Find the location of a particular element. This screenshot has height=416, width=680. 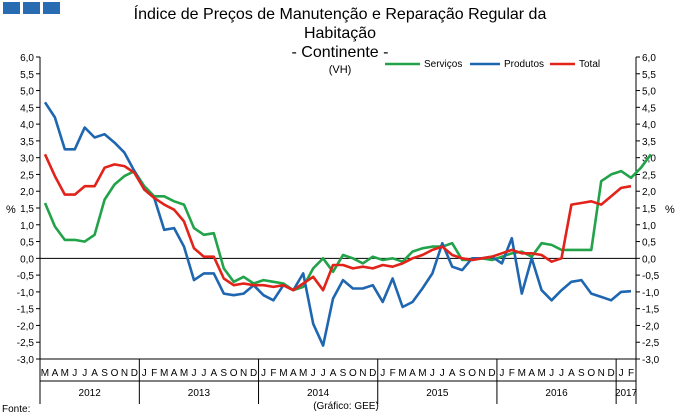

y-tick-label-left: 0,0 is located at coordinates (27, 259).